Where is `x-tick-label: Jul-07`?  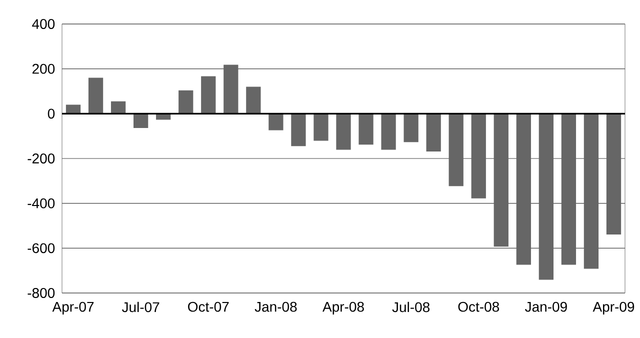 x-tick-label: Jul-07 is located at coordinates (141, 307).